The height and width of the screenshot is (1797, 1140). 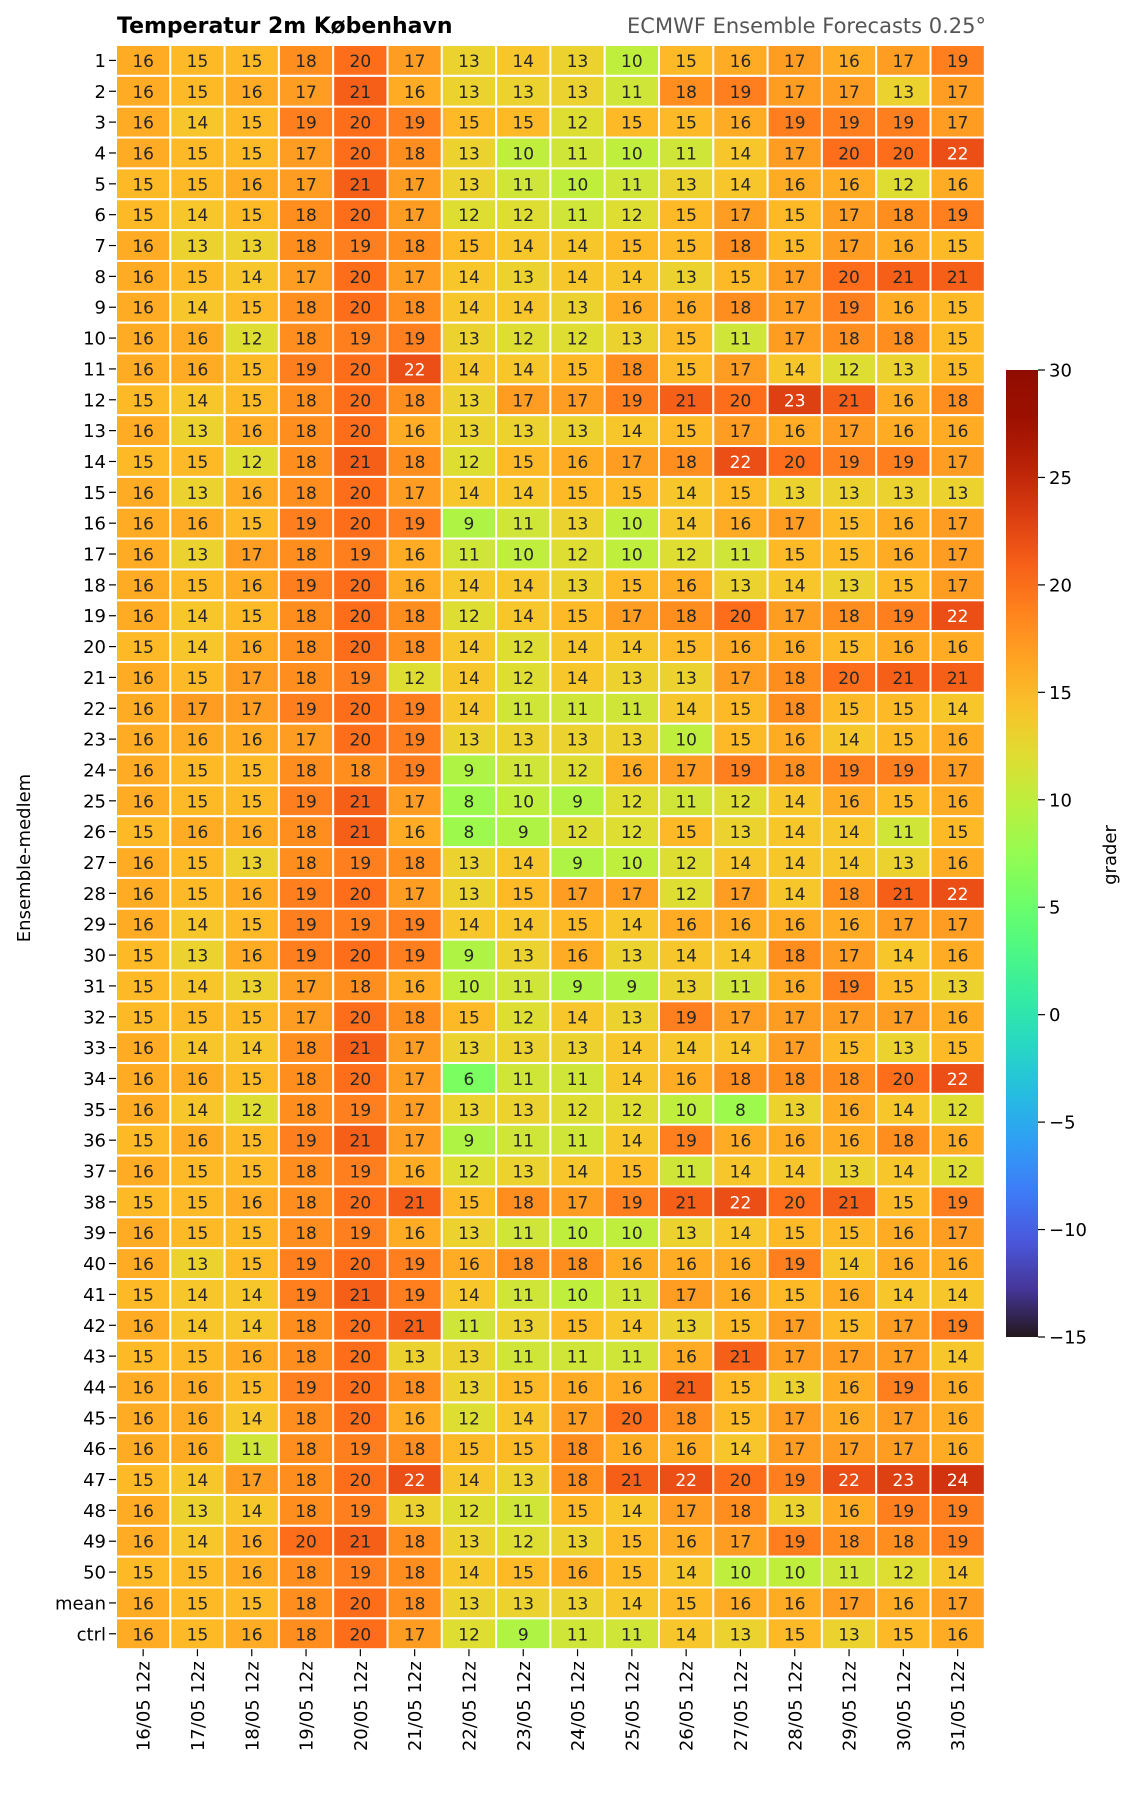 What do you see at coordinates (100, 92) in the screenshot?
I see `row-label: 2` at bounding box center [100, 92].